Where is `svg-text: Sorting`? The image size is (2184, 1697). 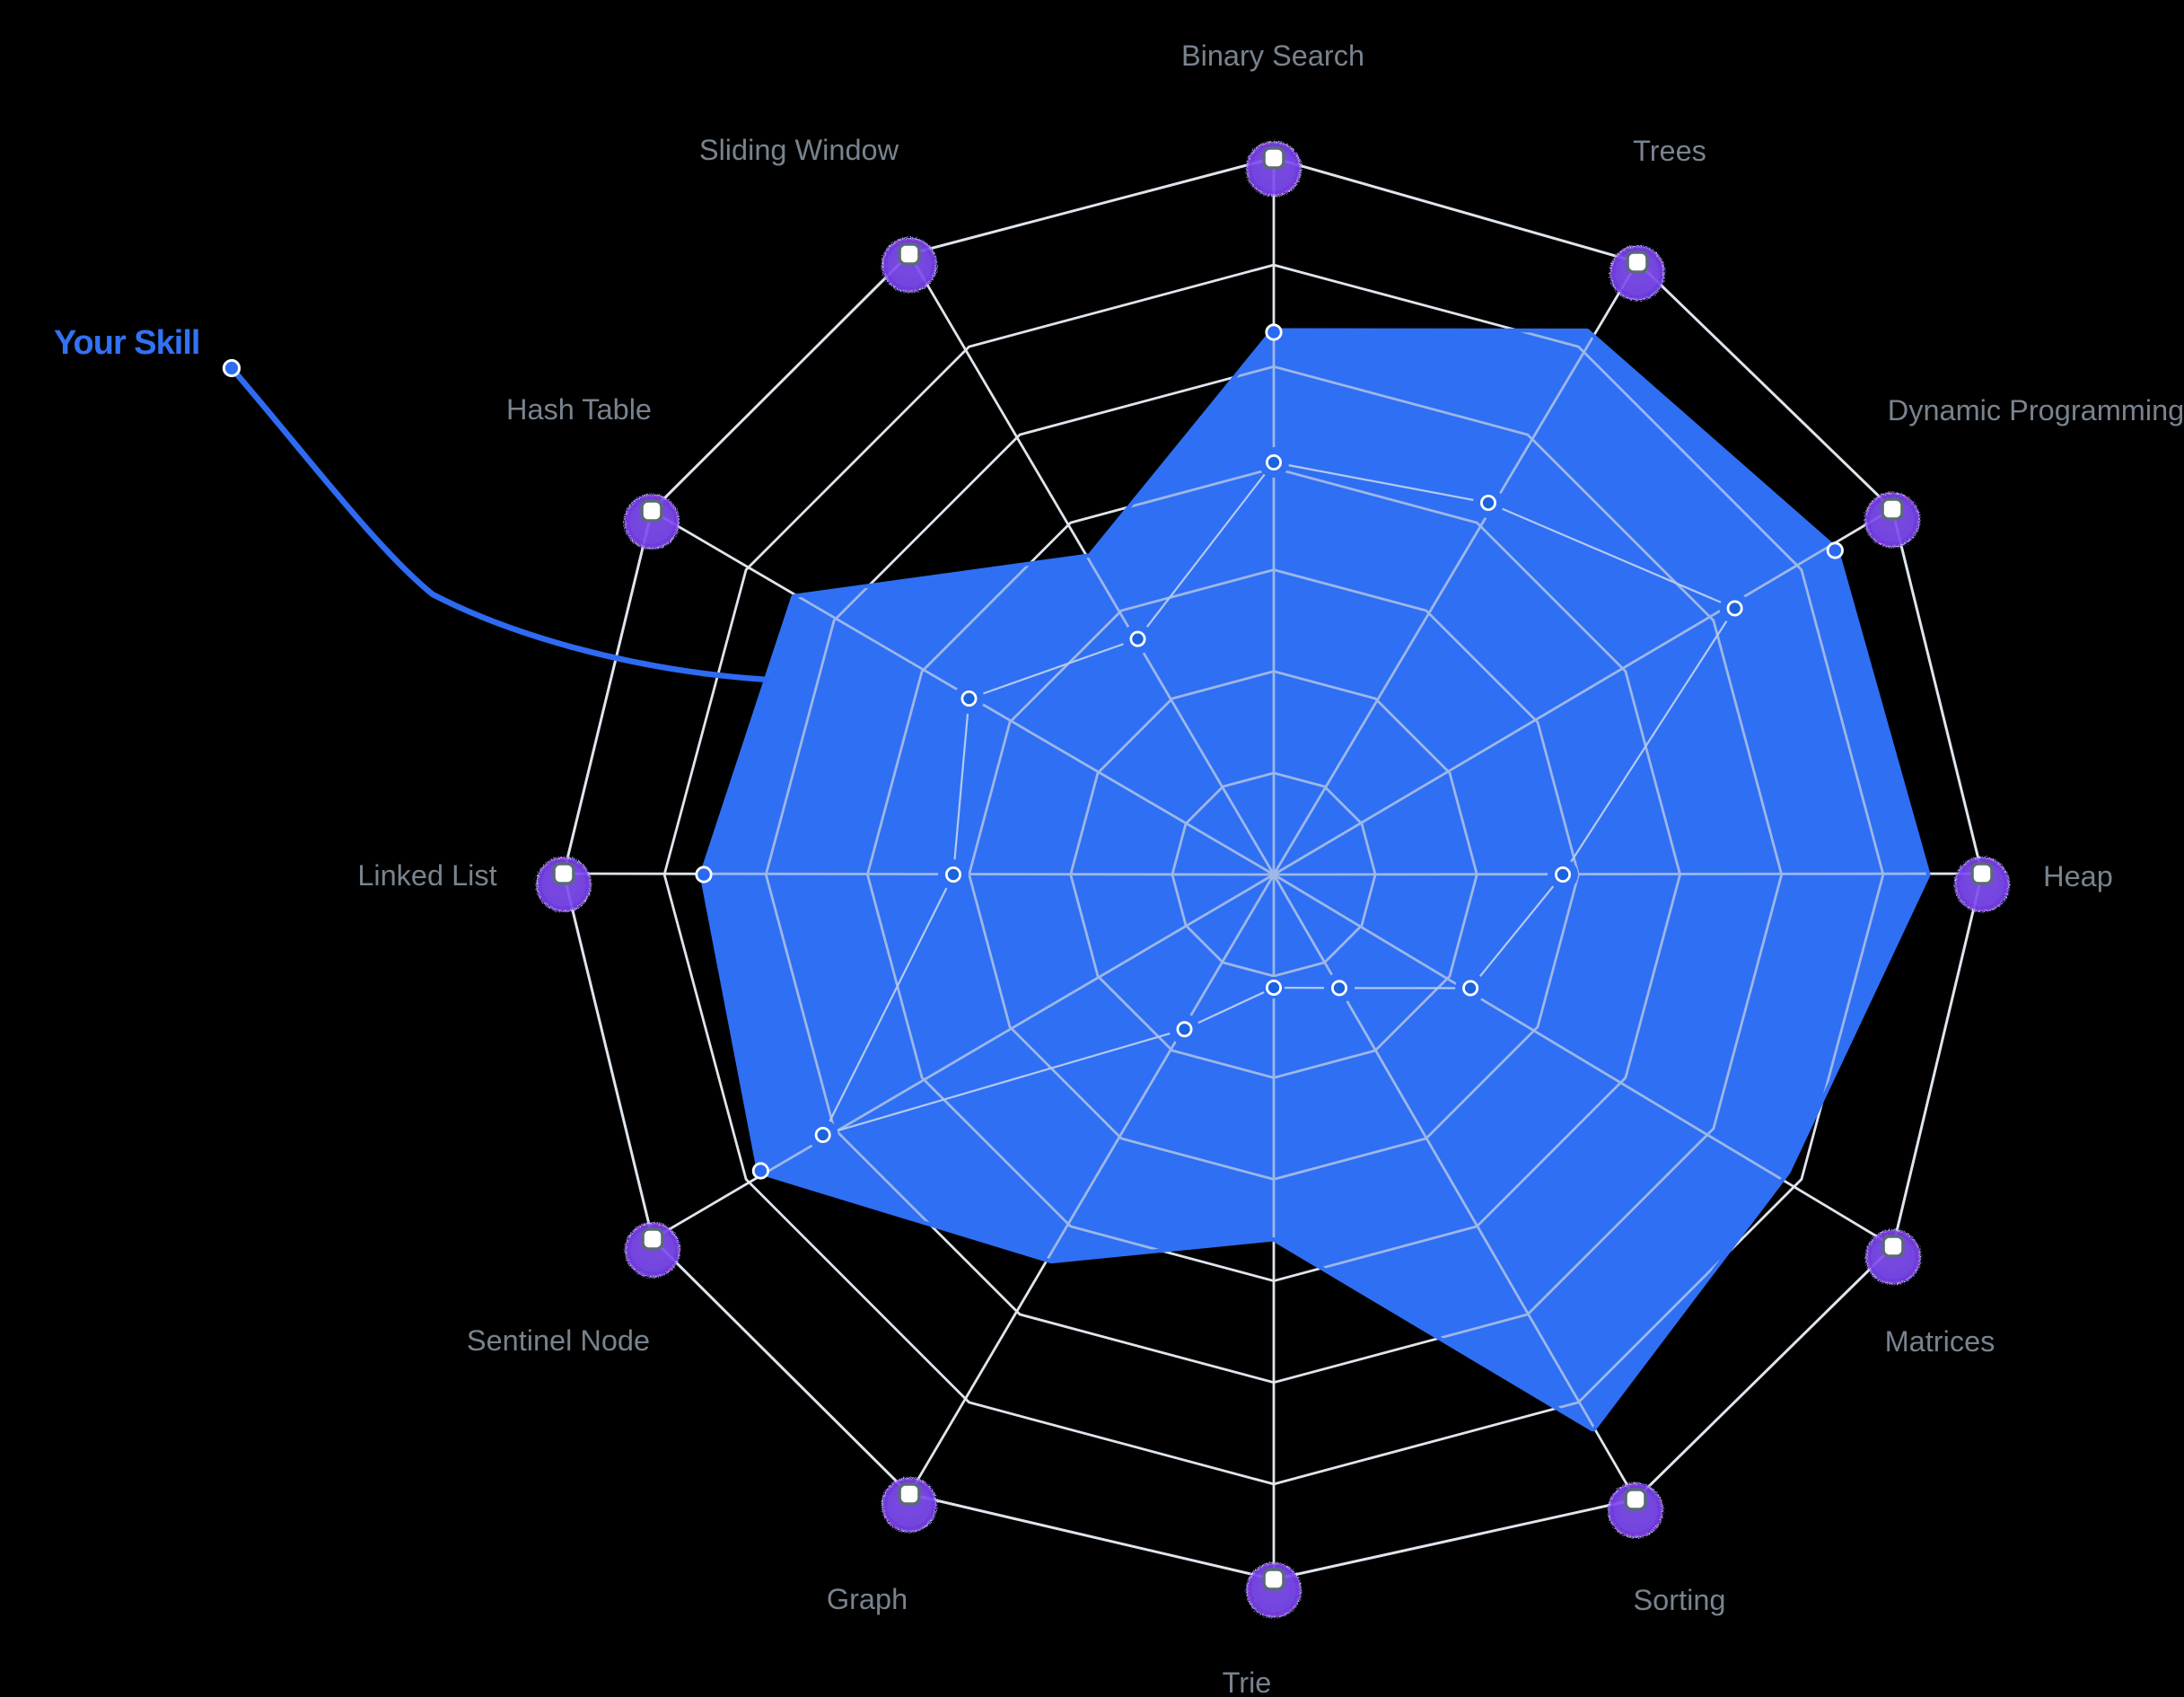
svg-text: Sorting is located at coordinates (1680, 1600).